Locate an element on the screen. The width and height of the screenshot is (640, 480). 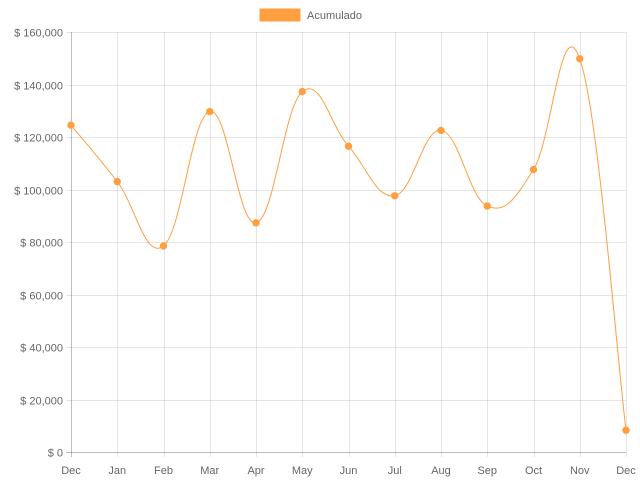
x-tick-label: Jul is located at coordinates (395, 471).